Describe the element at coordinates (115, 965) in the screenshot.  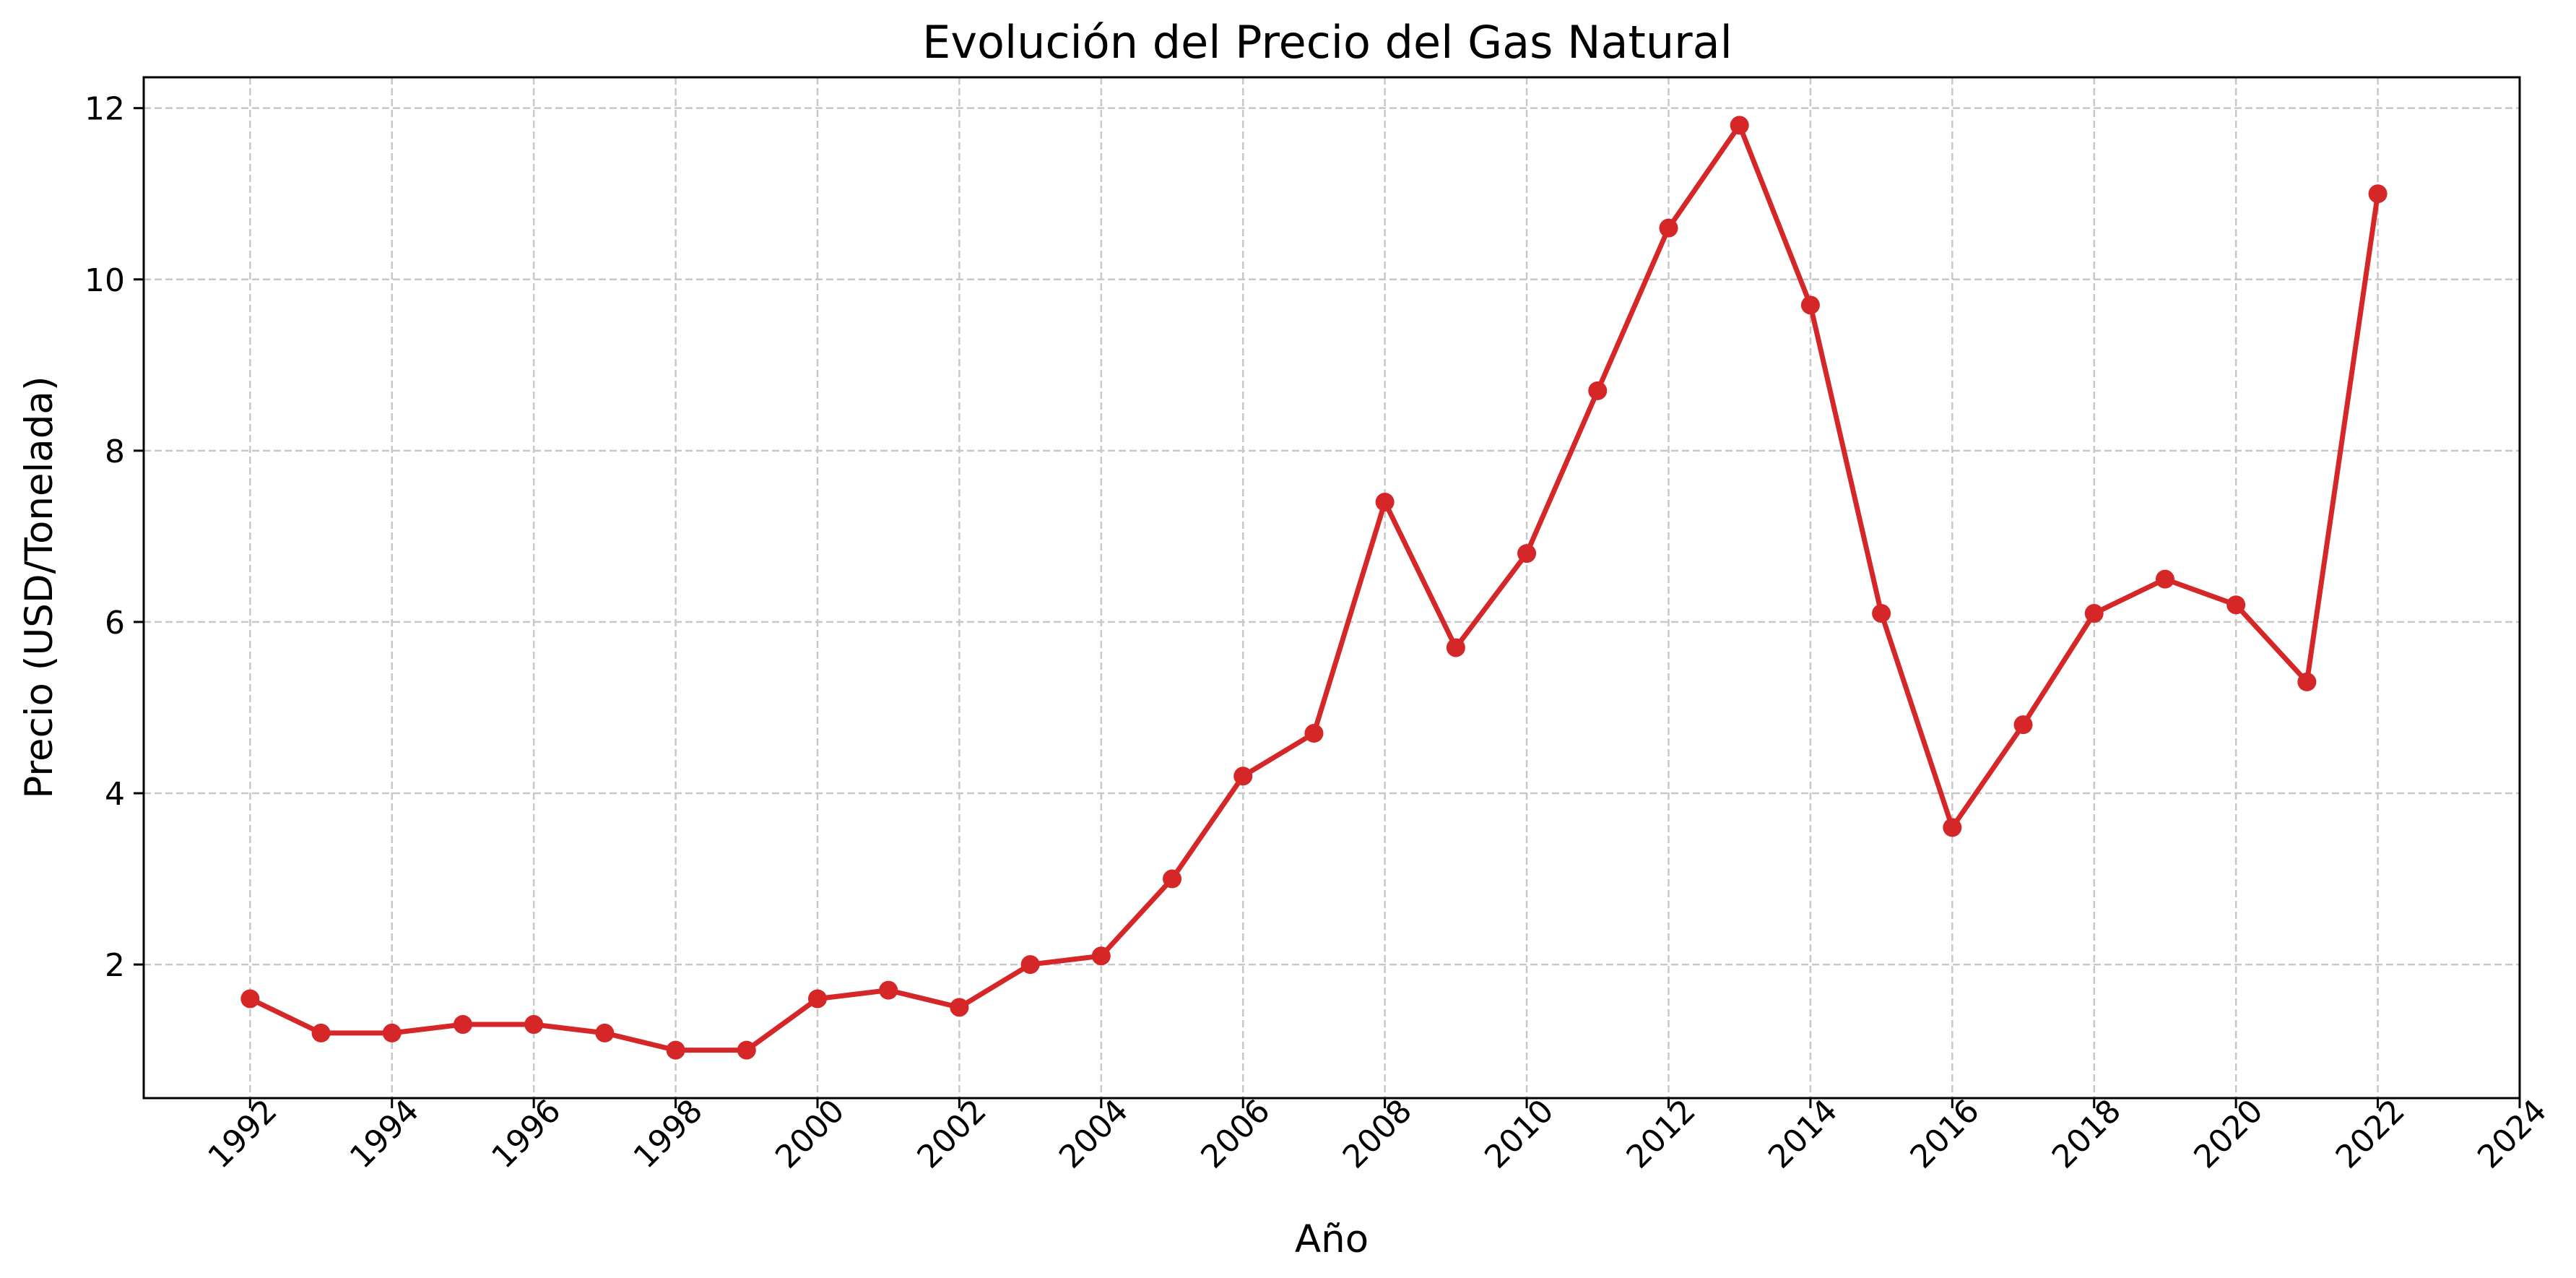
I see `y-tick-label: 2` at that location.